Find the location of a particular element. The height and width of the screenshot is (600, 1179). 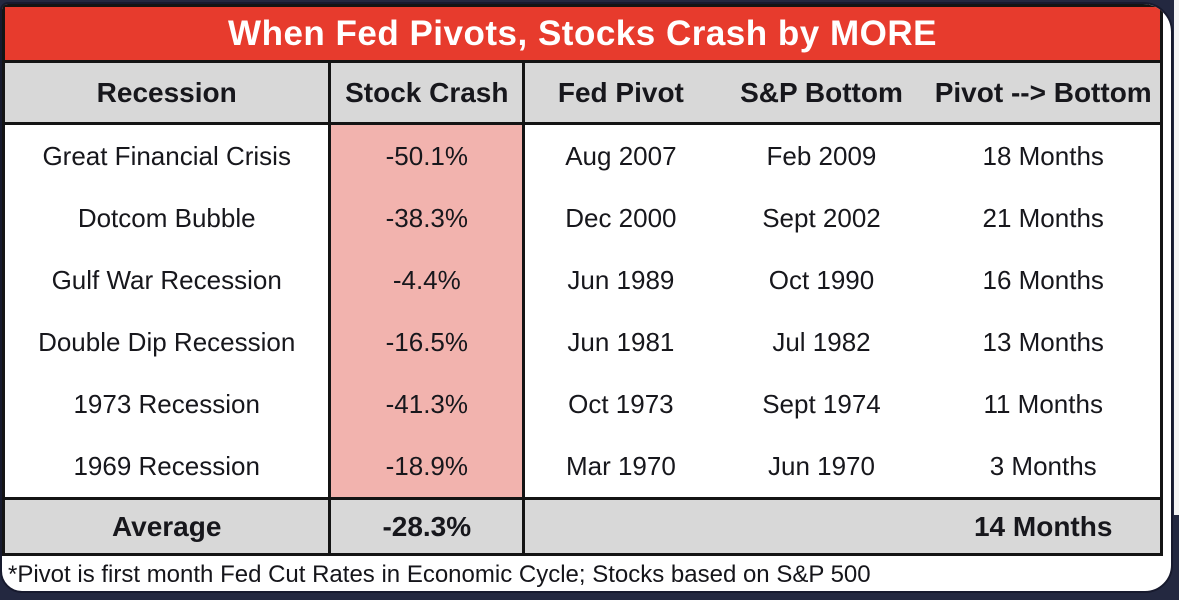

cell-sp-bottom: Jul 1982 is located at coordinates (821, 342).